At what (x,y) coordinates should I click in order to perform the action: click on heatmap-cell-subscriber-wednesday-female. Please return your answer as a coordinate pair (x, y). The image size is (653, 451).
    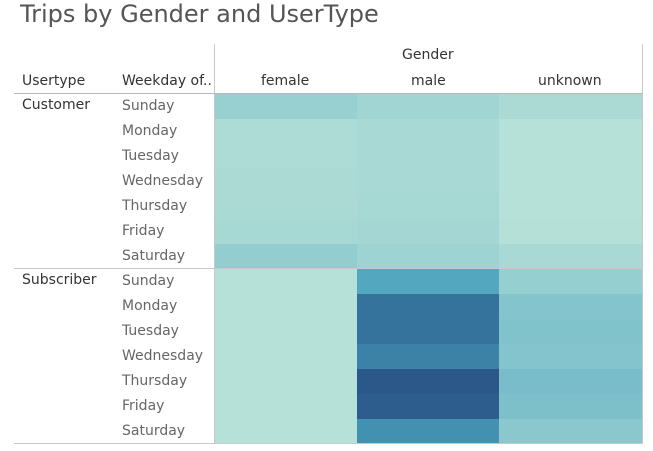
    Looking at the image, I should click on (286, 356).